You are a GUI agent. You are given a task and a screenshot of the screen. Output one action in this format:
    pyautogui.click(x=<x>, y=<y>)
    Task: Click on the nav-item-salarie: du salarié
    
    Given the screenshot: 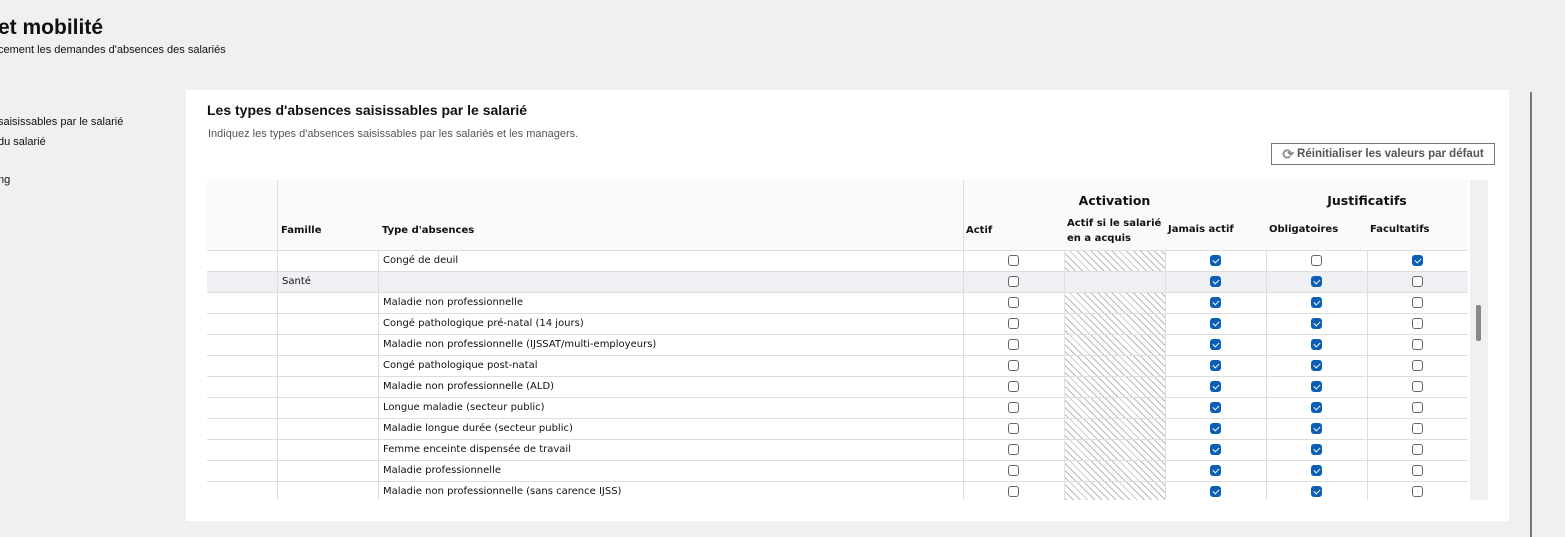 What is the action you would take?
    pyautogui.click(x=23, y=142)
    